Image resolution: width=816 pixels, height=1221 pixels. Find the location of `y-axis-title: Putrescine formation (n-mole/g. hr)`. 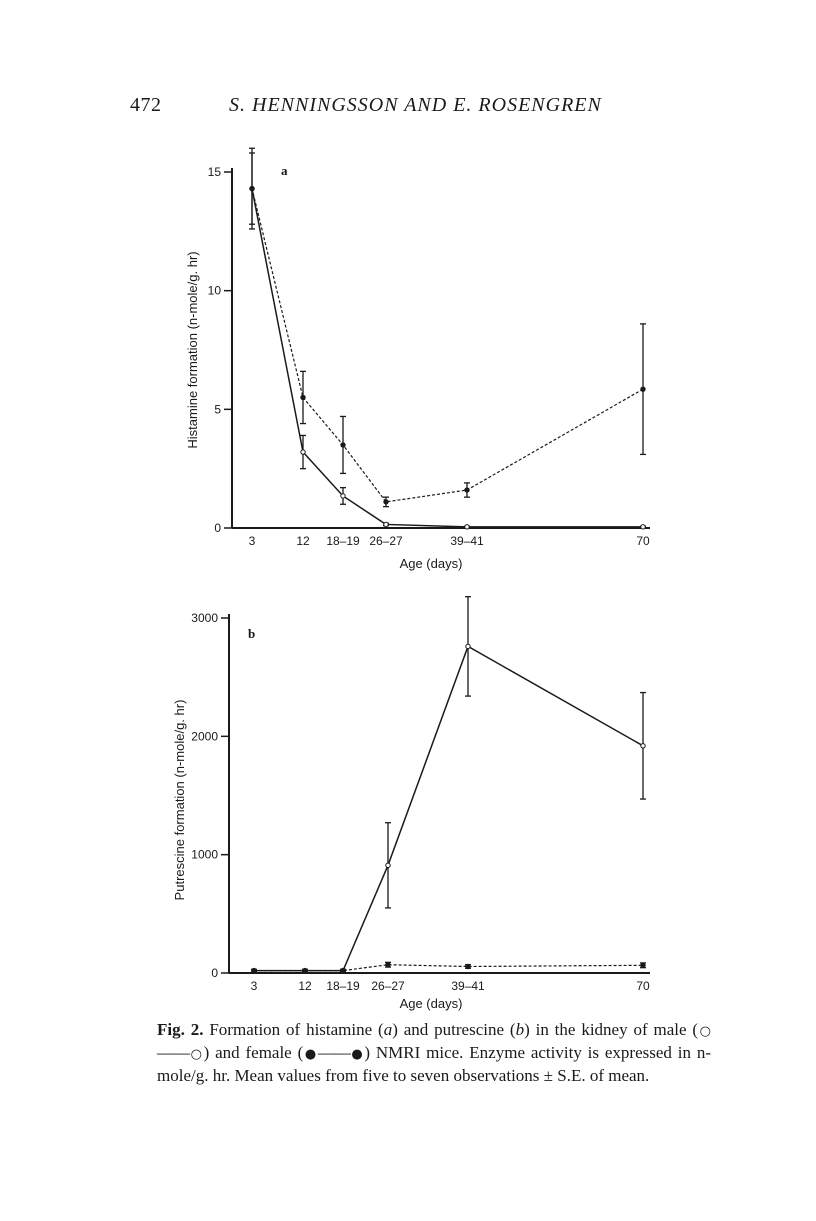

y-axis-title: Putrescine formation (n-mole/g. hr) is located at coordinates (179, 800).